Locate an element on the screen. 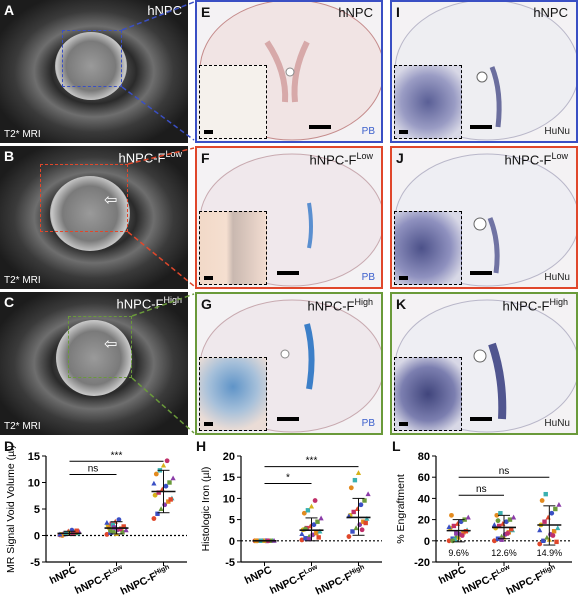 This screenshot has height=614, width=580. mean-label: 9.6% is located at coordinates (458, 553).